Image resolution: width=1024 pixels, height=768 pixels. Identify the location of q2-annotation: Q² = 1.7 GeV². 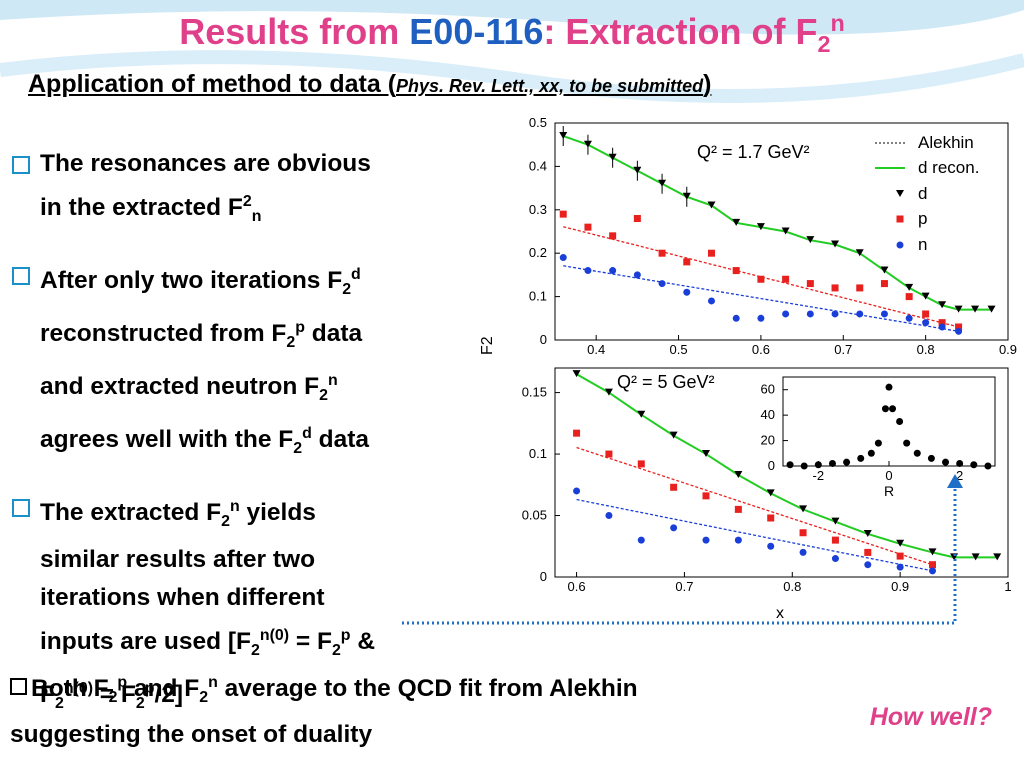
(753, 152).